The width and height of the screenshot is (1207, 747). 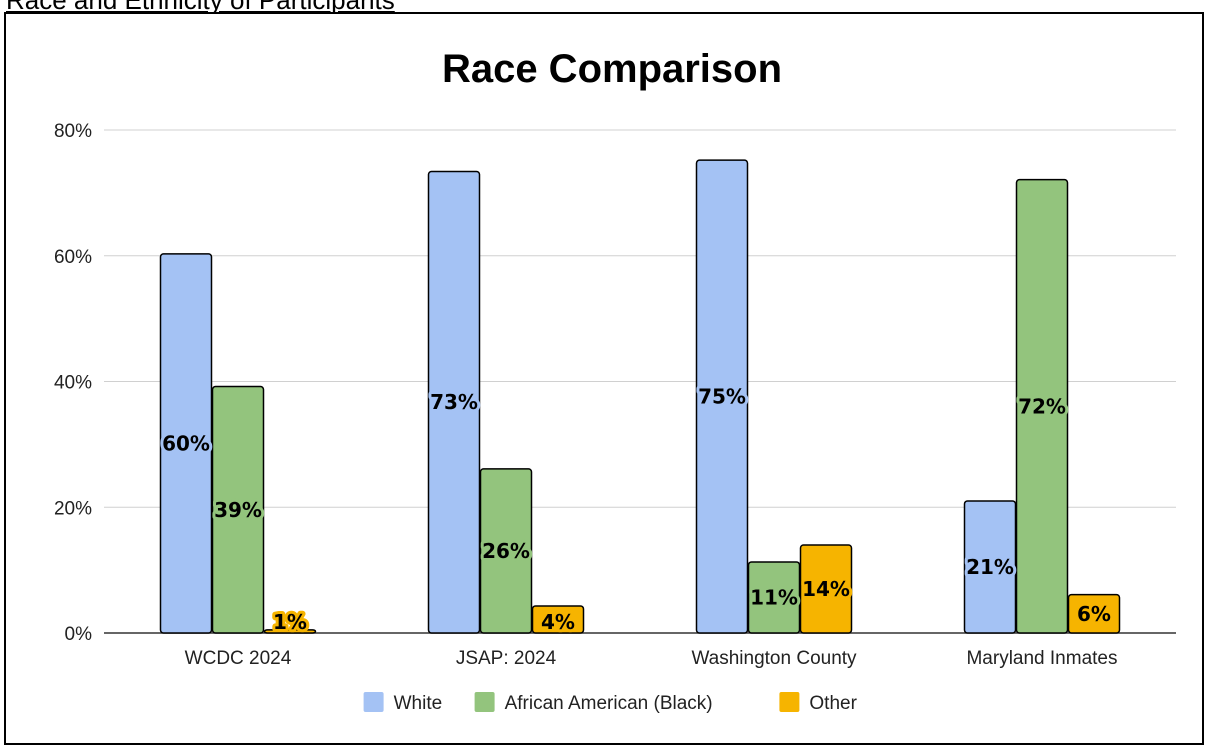 What do you see at coordinates (774, 658) in the screenshot?
I see `category-label: Washington County` at bounding box center [774, 658].